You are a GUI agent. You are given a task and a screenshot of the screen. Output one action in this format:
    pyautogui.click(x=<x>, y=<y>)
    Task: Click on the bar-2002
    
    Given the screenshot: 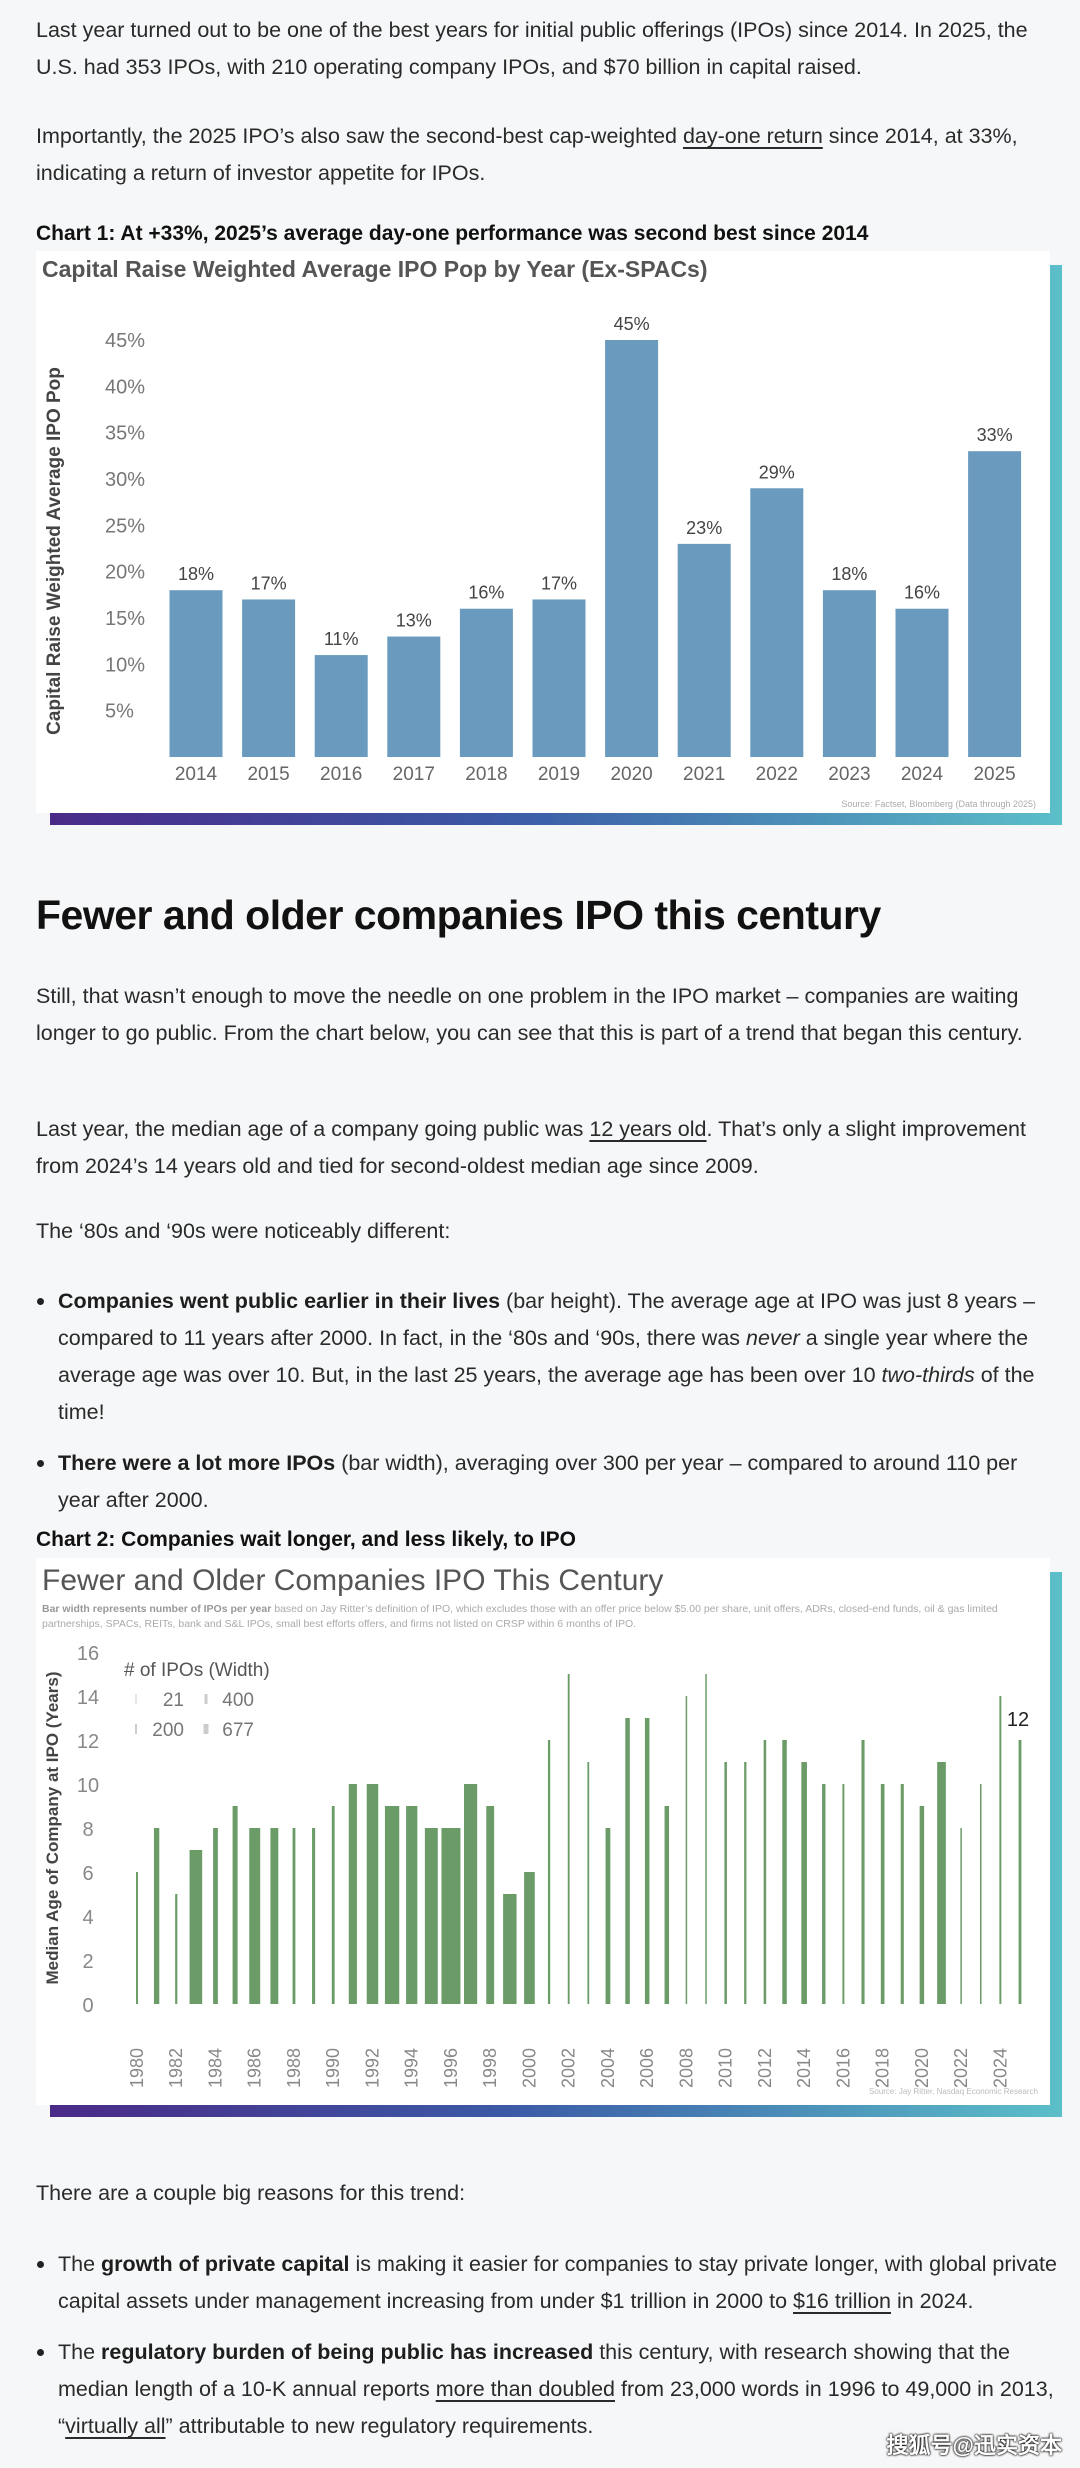 What is the action you would take?
    pyautogui.click(x=568, y=1839)
    